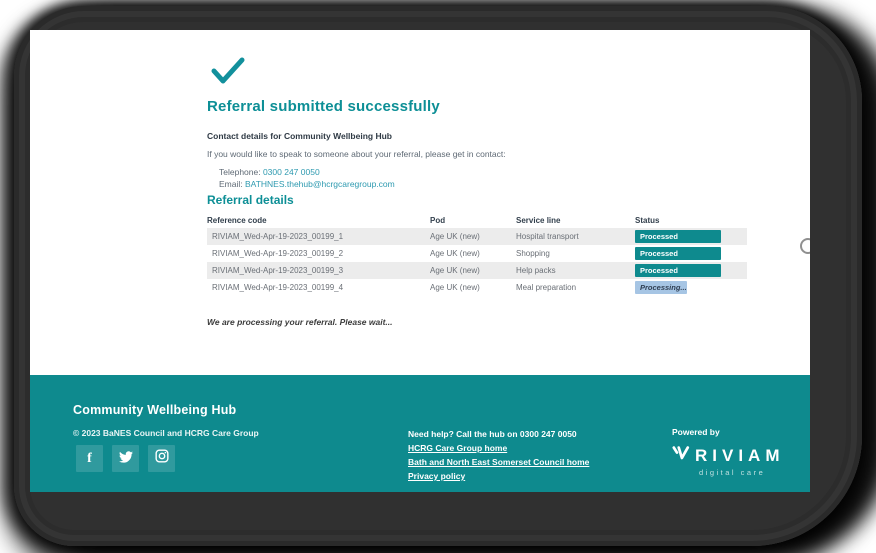  I want to click on riviam-mark-icon, so click(681, 455).